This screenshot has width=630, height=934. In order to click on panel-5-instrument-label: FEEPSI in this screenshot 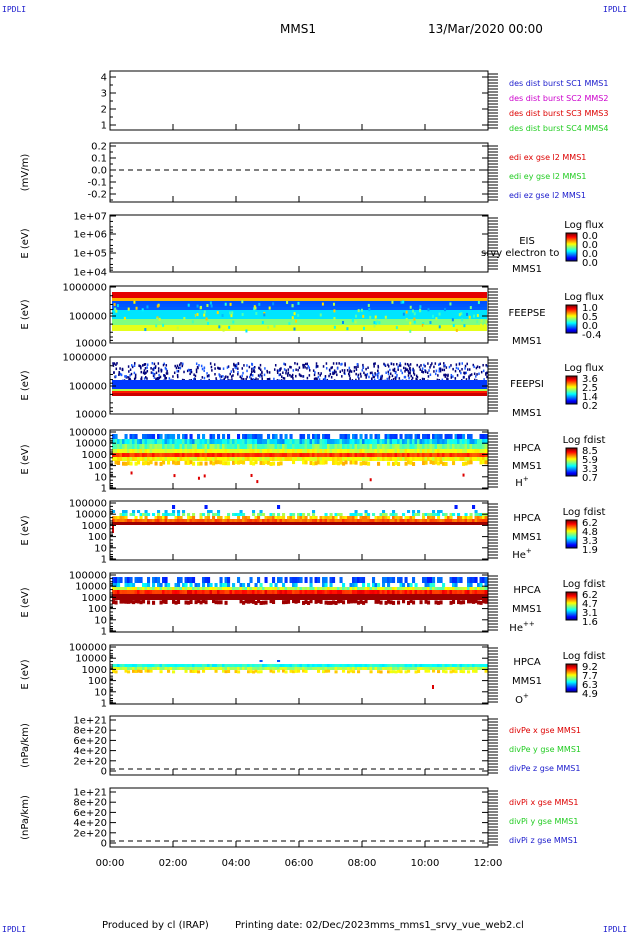, I will do `click(527, 384)`.